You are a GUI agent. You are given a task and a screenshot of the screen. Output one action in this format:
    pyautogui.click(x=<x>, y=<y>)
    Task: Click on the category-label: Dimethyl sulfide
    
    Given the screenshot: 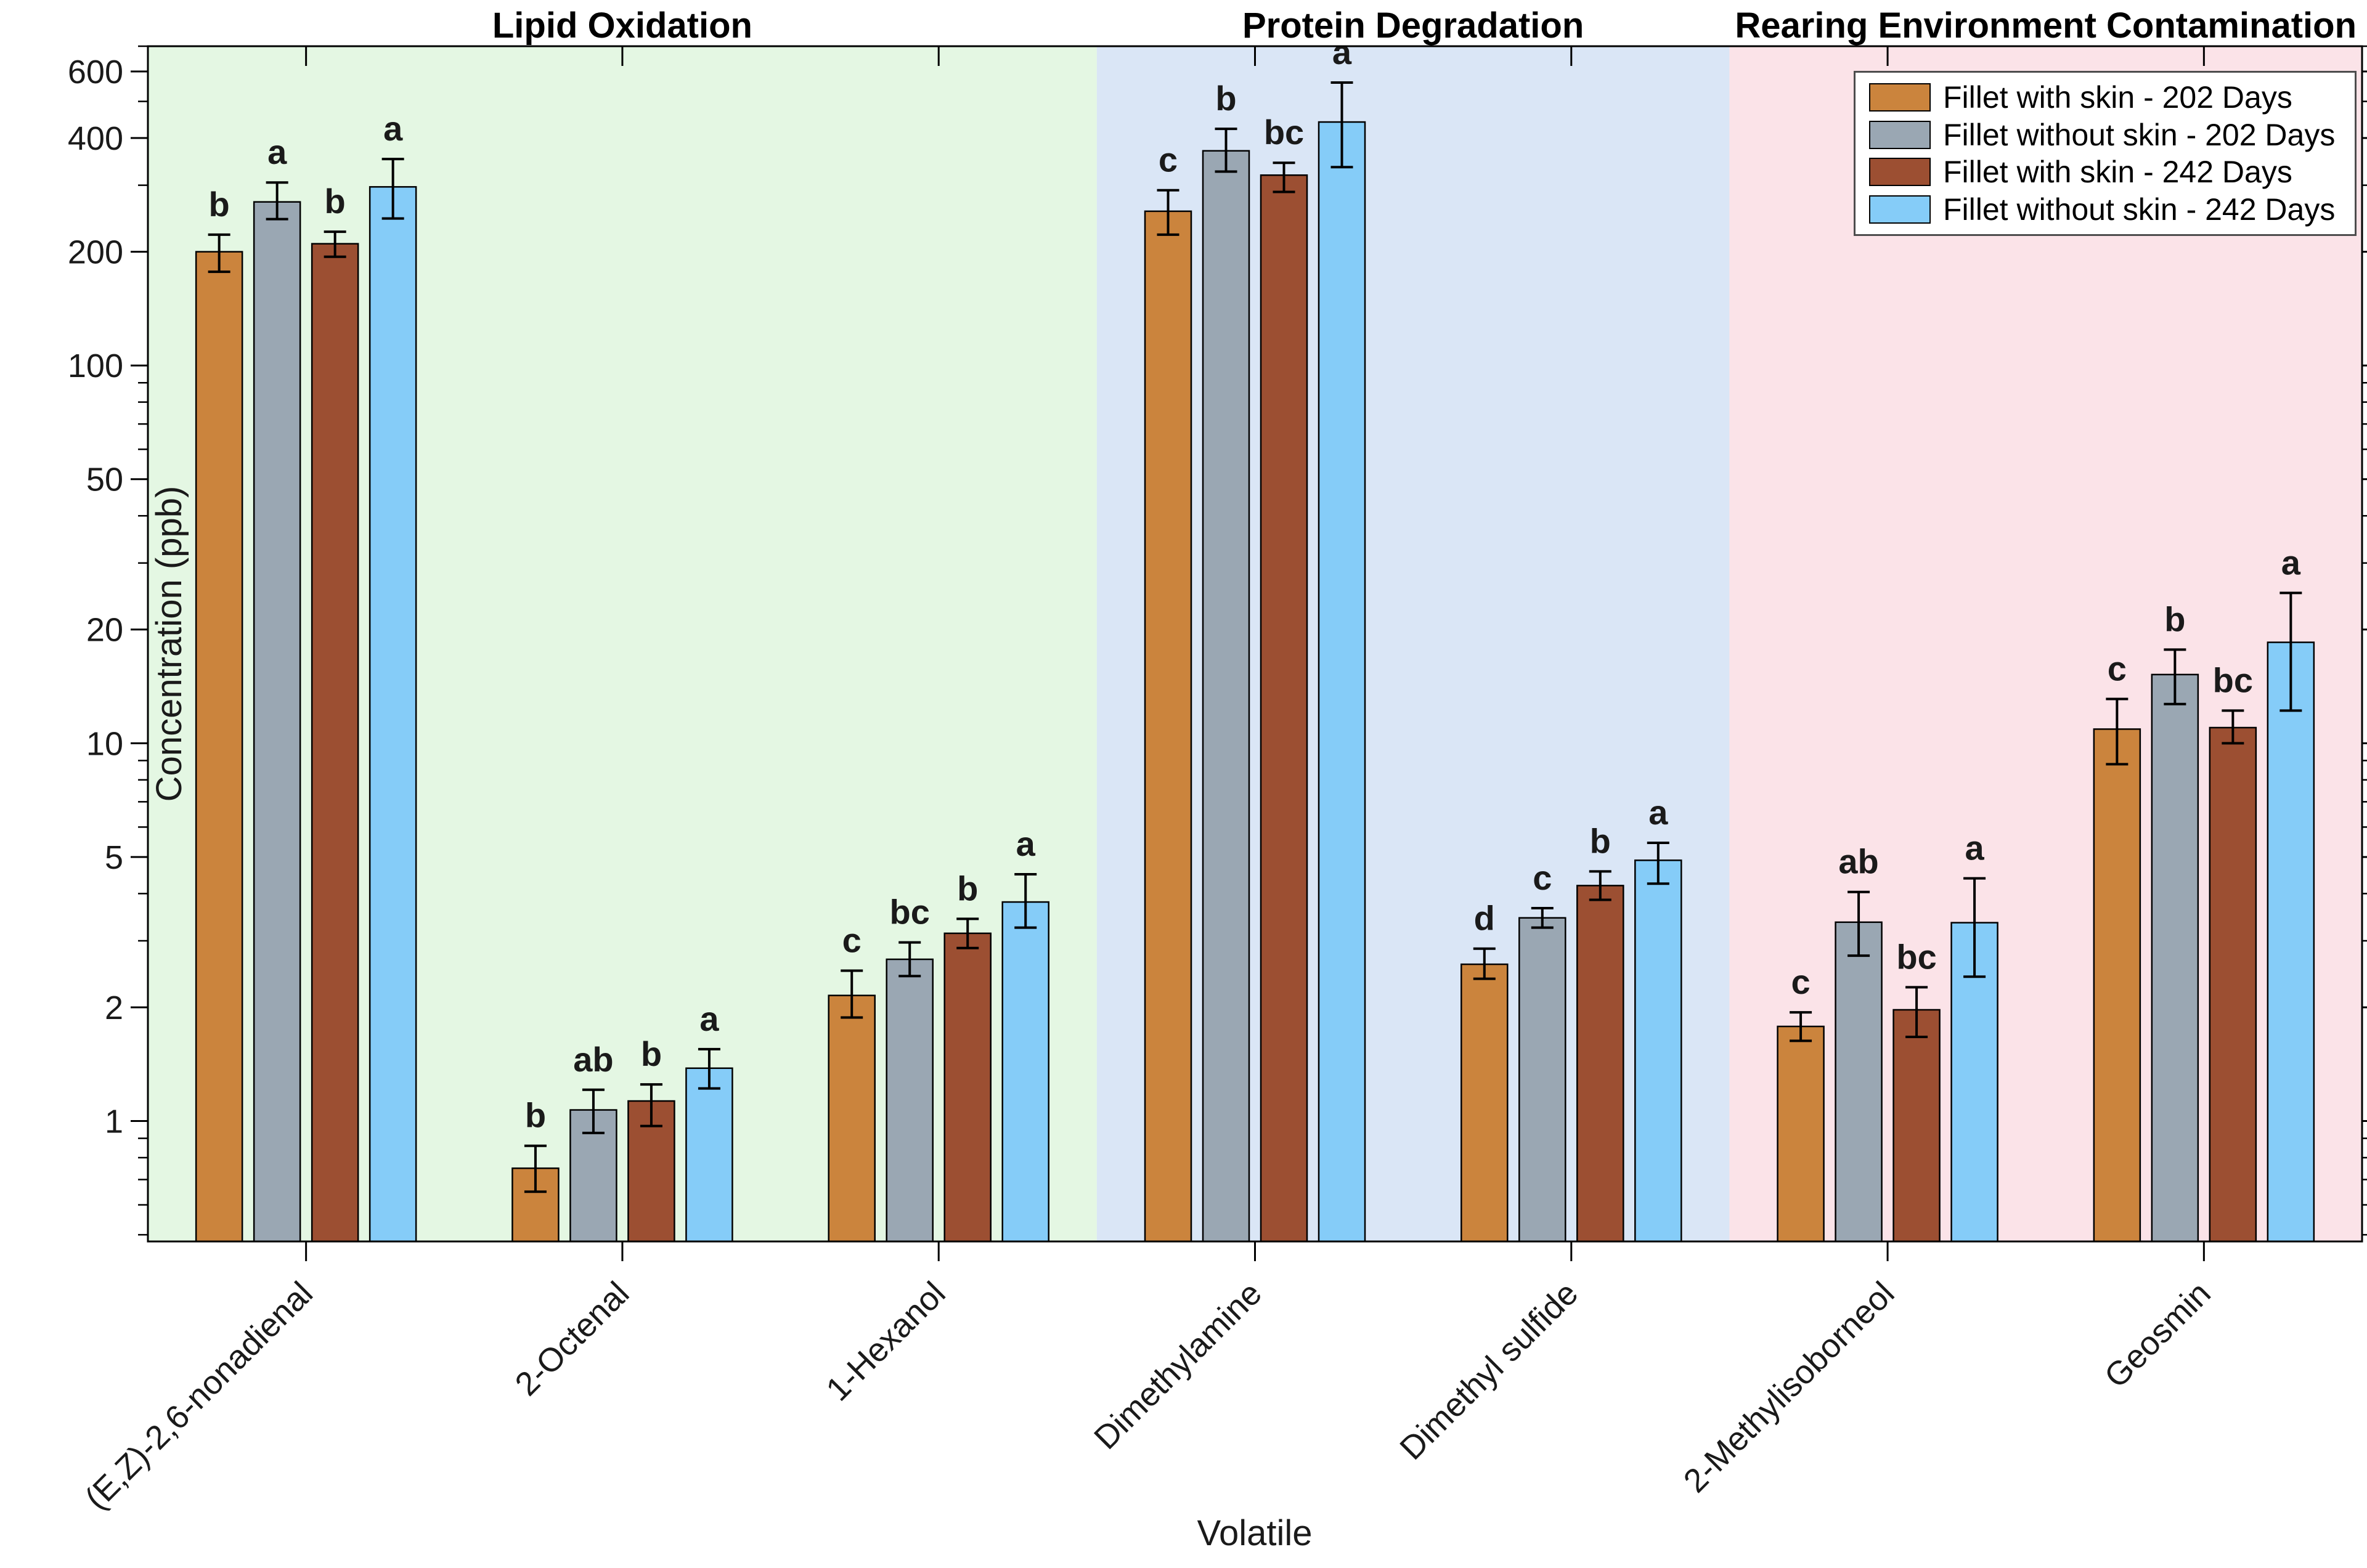 What is the action you would take?
    pyautogui.click(x=1489, y=1371)
    